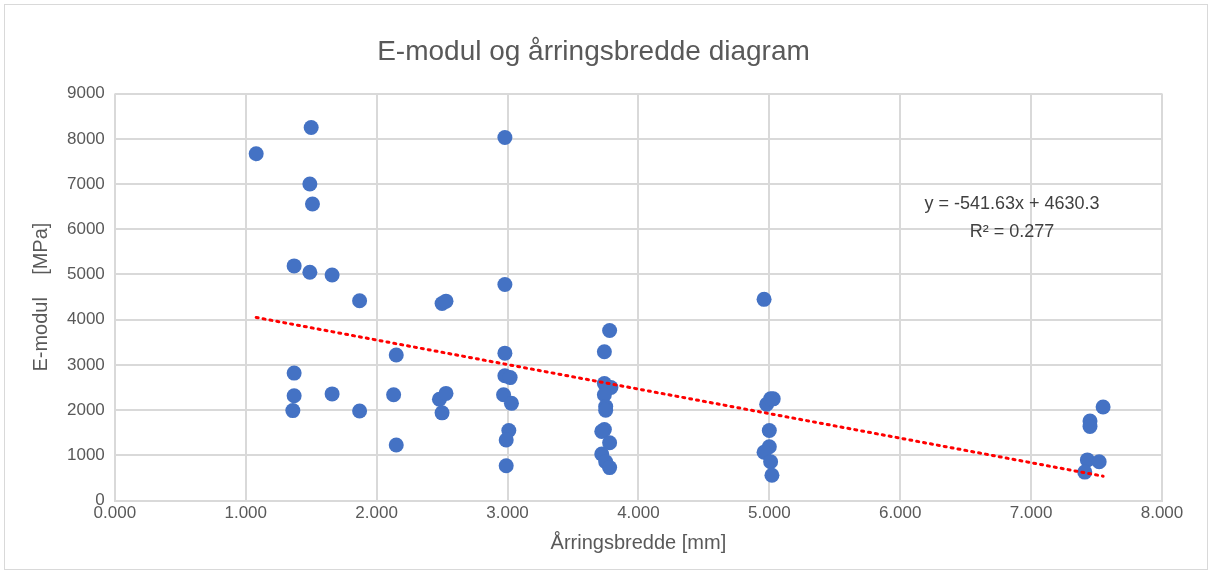 The width and height of the screenshot is (1214, 576). I want to click on y-tick-label: 2000, so click(85, 409).